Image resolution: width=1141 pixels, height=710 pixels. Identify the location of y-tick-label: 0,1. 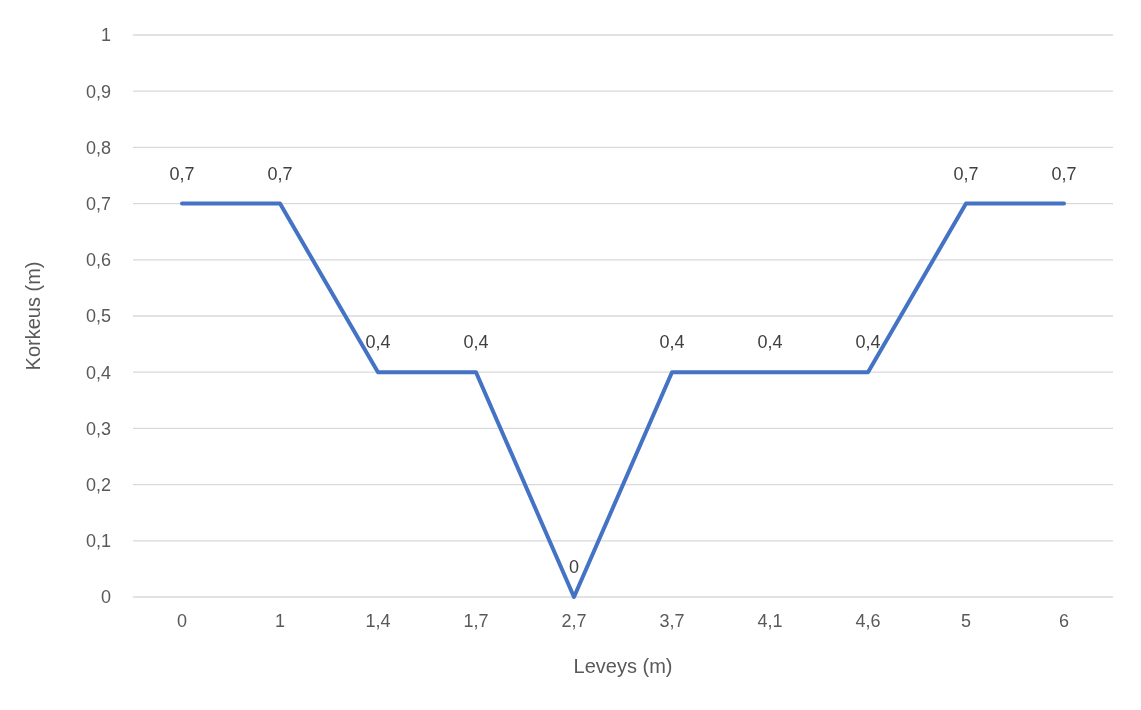
(98, 541).